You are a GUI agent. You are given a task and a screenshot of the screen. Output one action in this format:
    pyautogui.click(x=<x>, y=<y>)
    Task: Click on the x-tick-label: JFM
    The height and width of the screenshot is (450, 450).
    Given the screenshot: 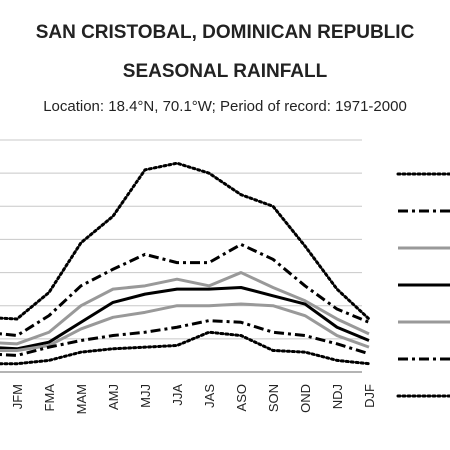 What is the action you would take?
    pyautogui.click(x=17, y=396)
    